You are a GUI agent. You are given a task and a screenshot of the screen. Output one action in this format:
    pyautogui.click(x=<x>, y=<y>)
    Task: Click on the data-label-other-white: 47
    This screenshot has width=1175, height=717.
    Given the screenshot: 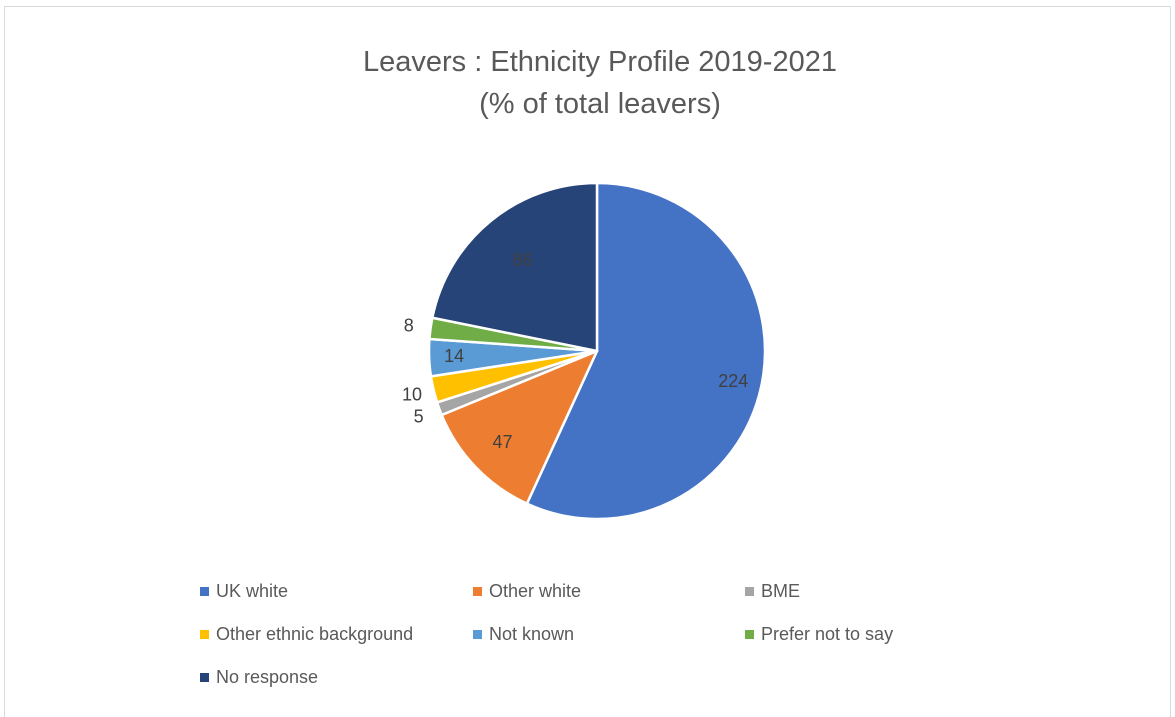 What is the action you would take?
    pyautogui.click(x=502, y=442)
    